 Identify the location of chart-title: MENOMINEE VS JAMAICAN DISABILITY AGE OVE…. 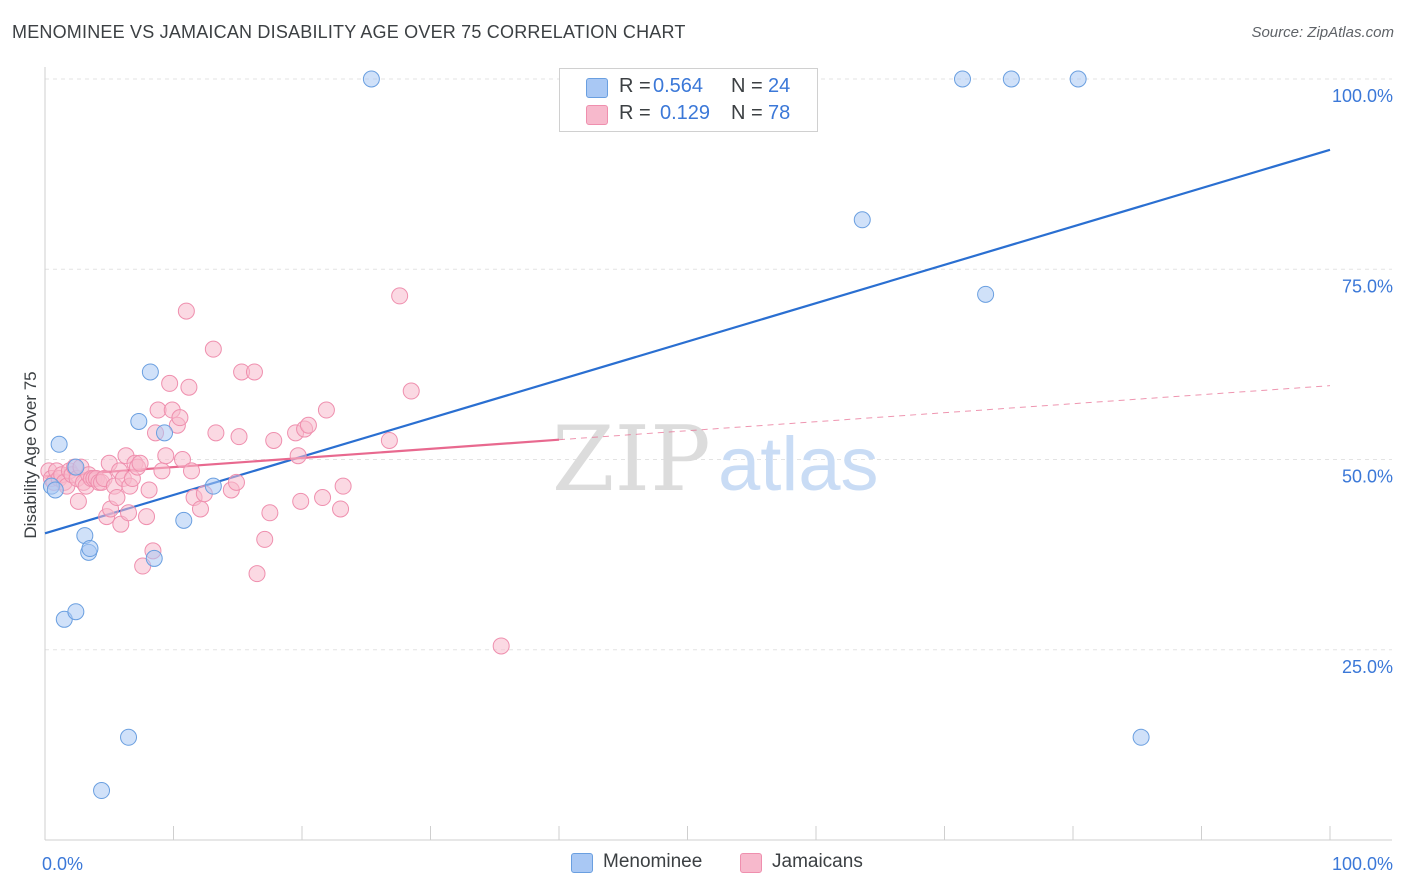
(349, 32).